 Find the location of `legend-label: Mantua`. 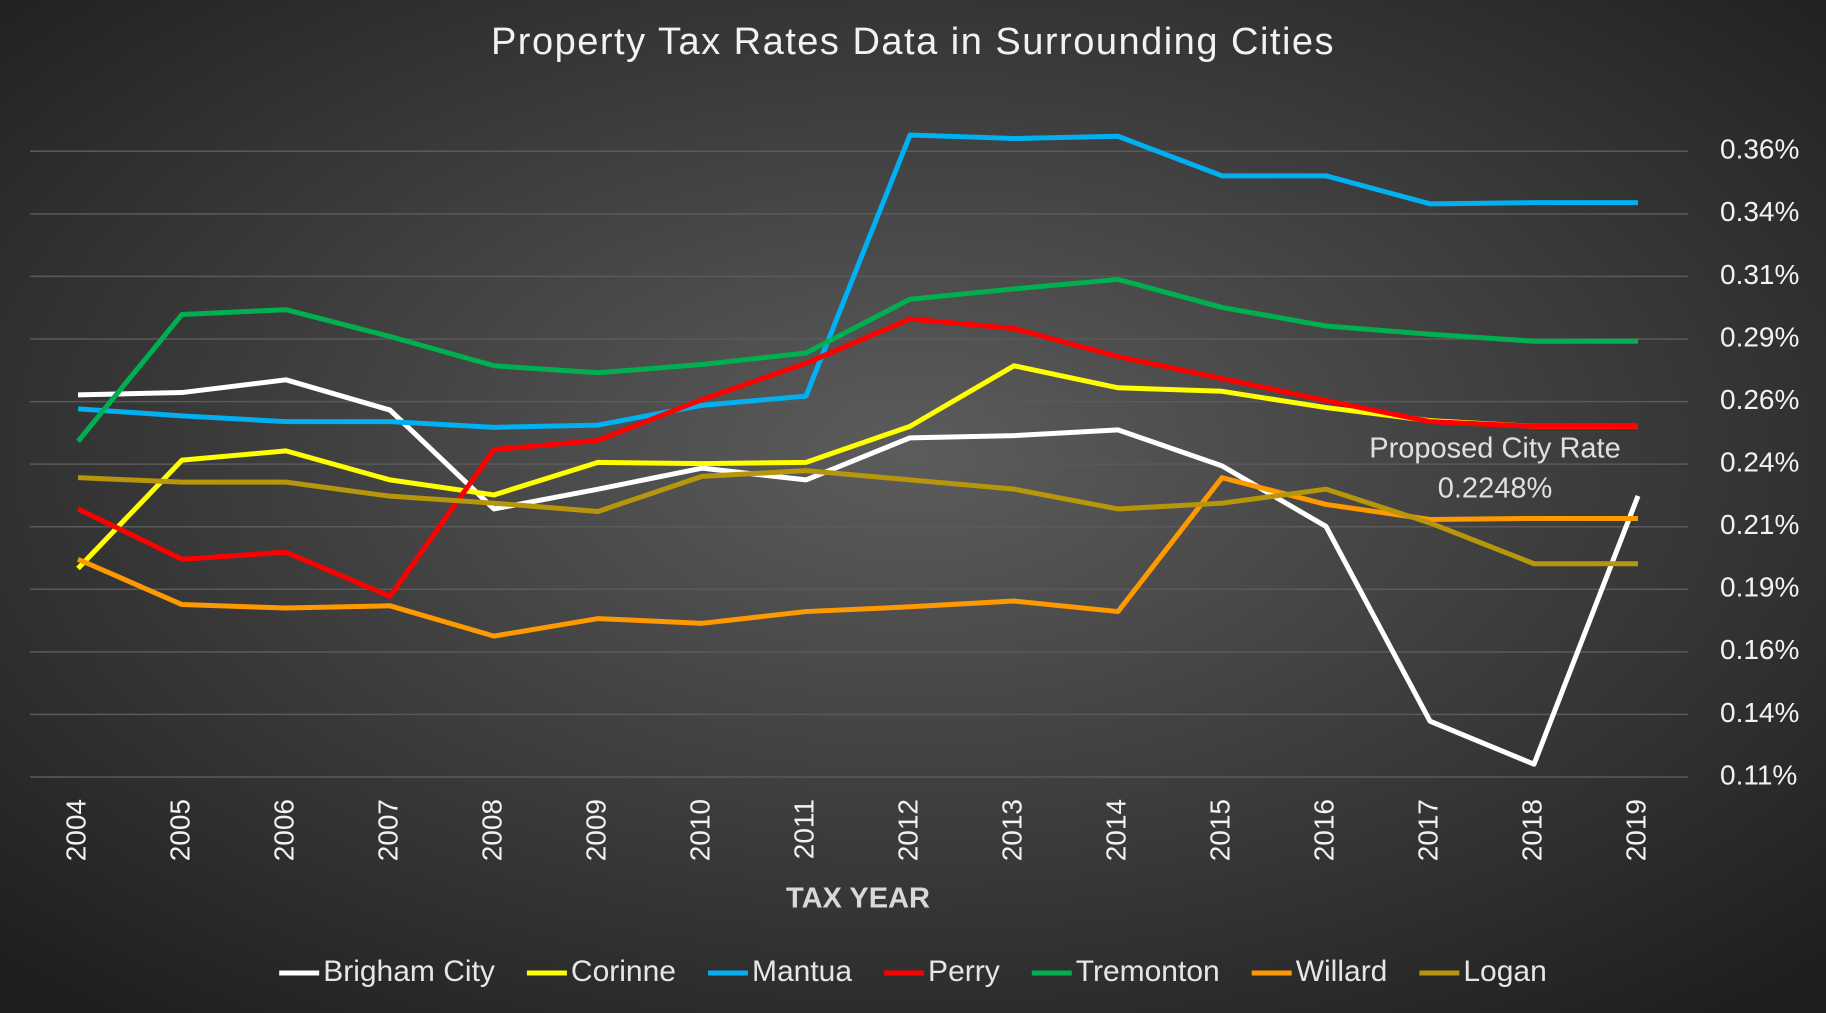

legend-label: Mantua is located at coordinates (802, 971).